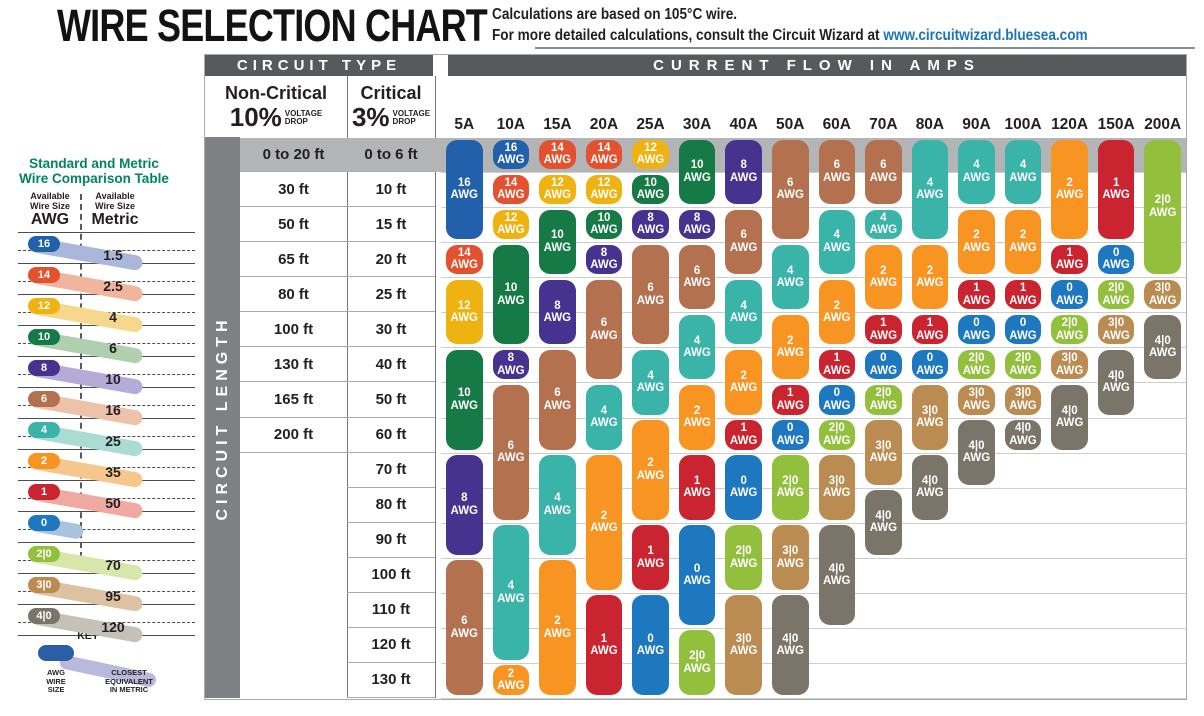 The width and height of the screenshot is (1204, 716). I want to click on awg-size-pill: 12, so click(44, 306).